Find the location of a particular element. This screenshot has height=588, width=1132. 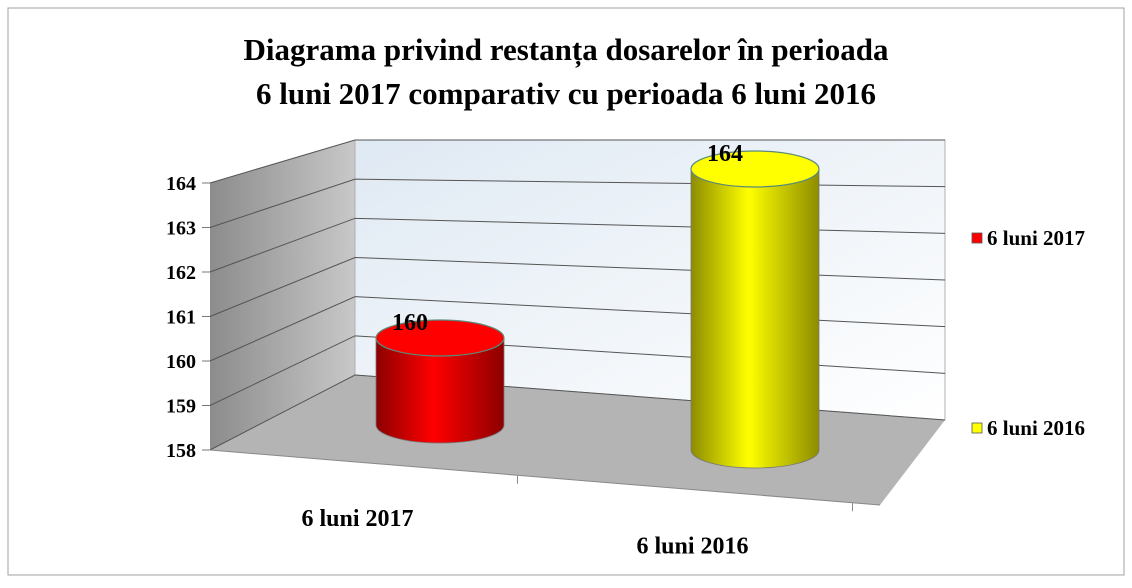

legend-label: 6 luni 2017 is located at coordinates (1036, 238).